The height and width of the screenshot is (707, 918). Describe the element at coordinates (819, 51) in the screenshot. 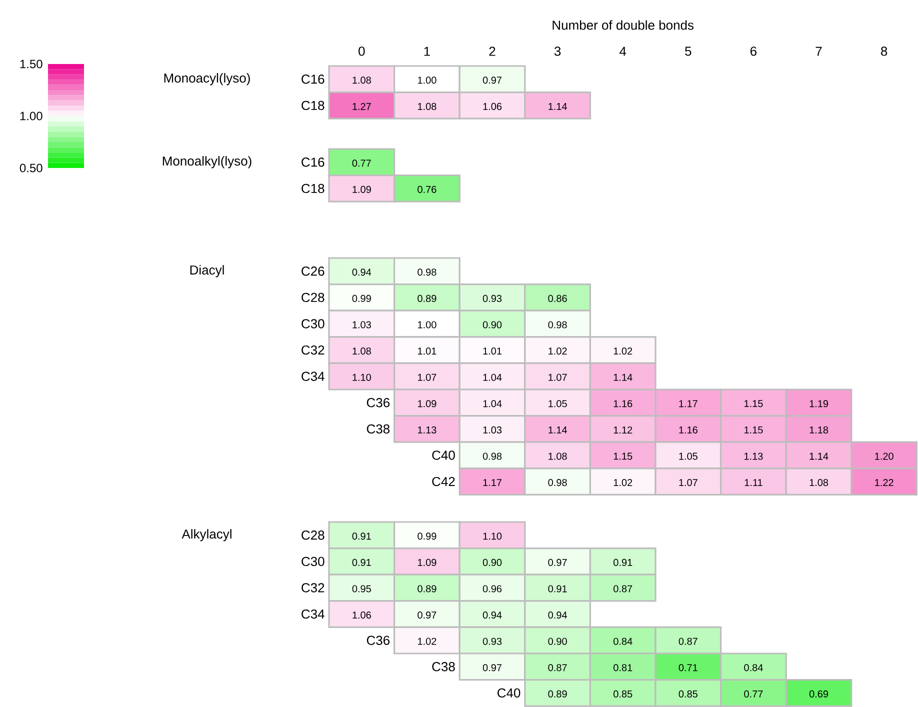

I see `x-tick-label: 7` at that location.